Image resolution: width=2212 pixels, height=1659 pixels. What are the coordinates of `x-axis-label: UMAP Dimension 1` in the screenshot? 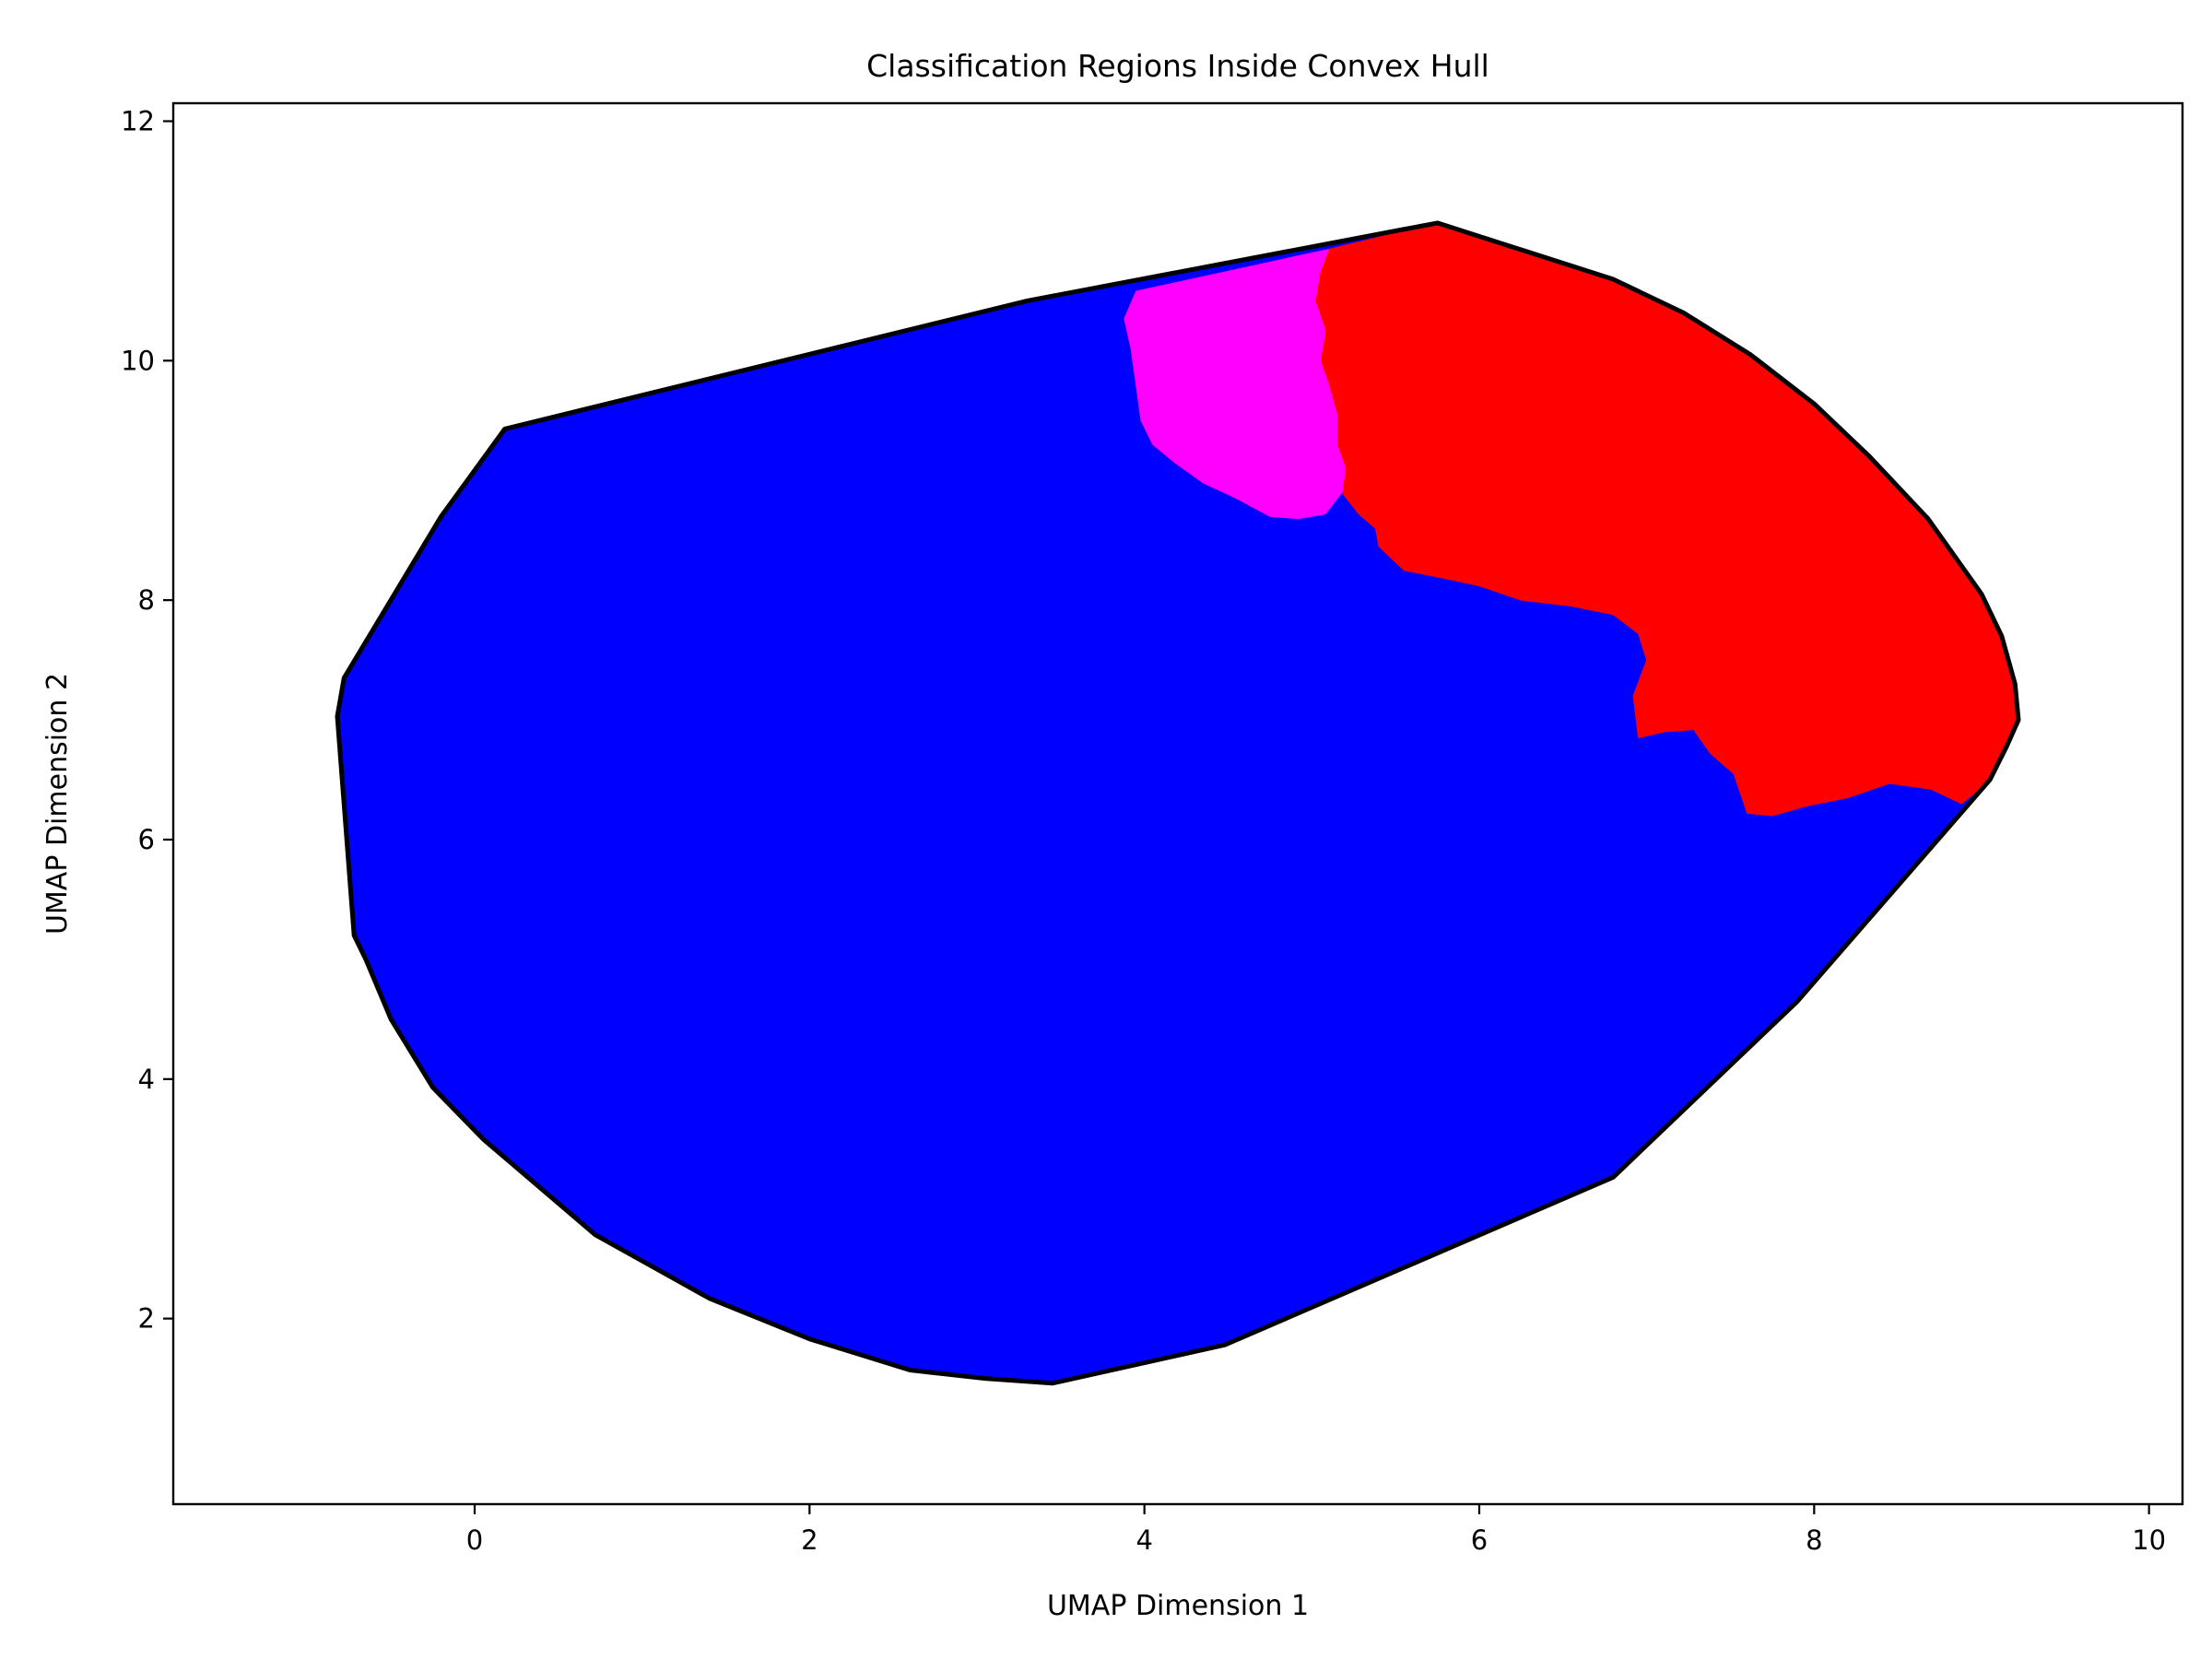 It's located at (1178, 1606).